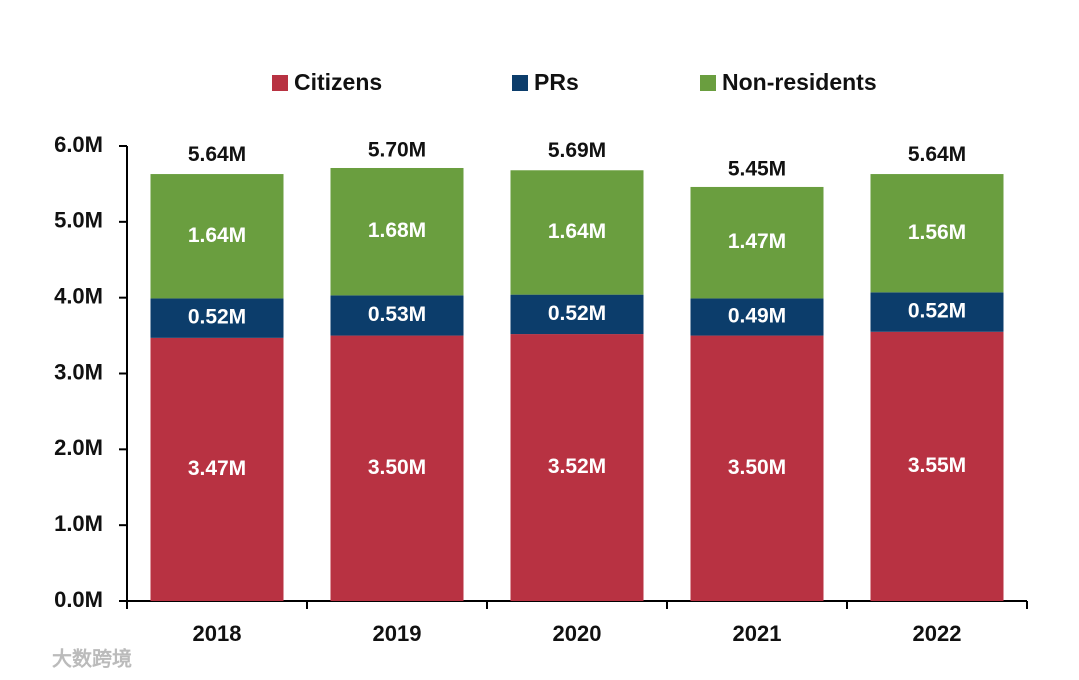  I want to click on value-label: 1.68M, so click(397, 230).